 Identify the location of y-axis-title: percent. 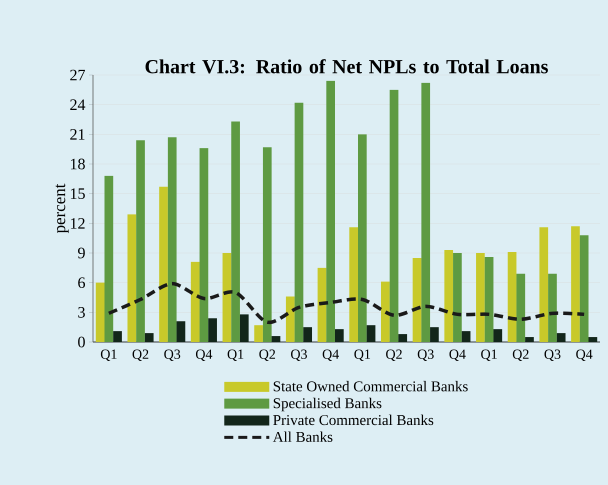
(62, 209).